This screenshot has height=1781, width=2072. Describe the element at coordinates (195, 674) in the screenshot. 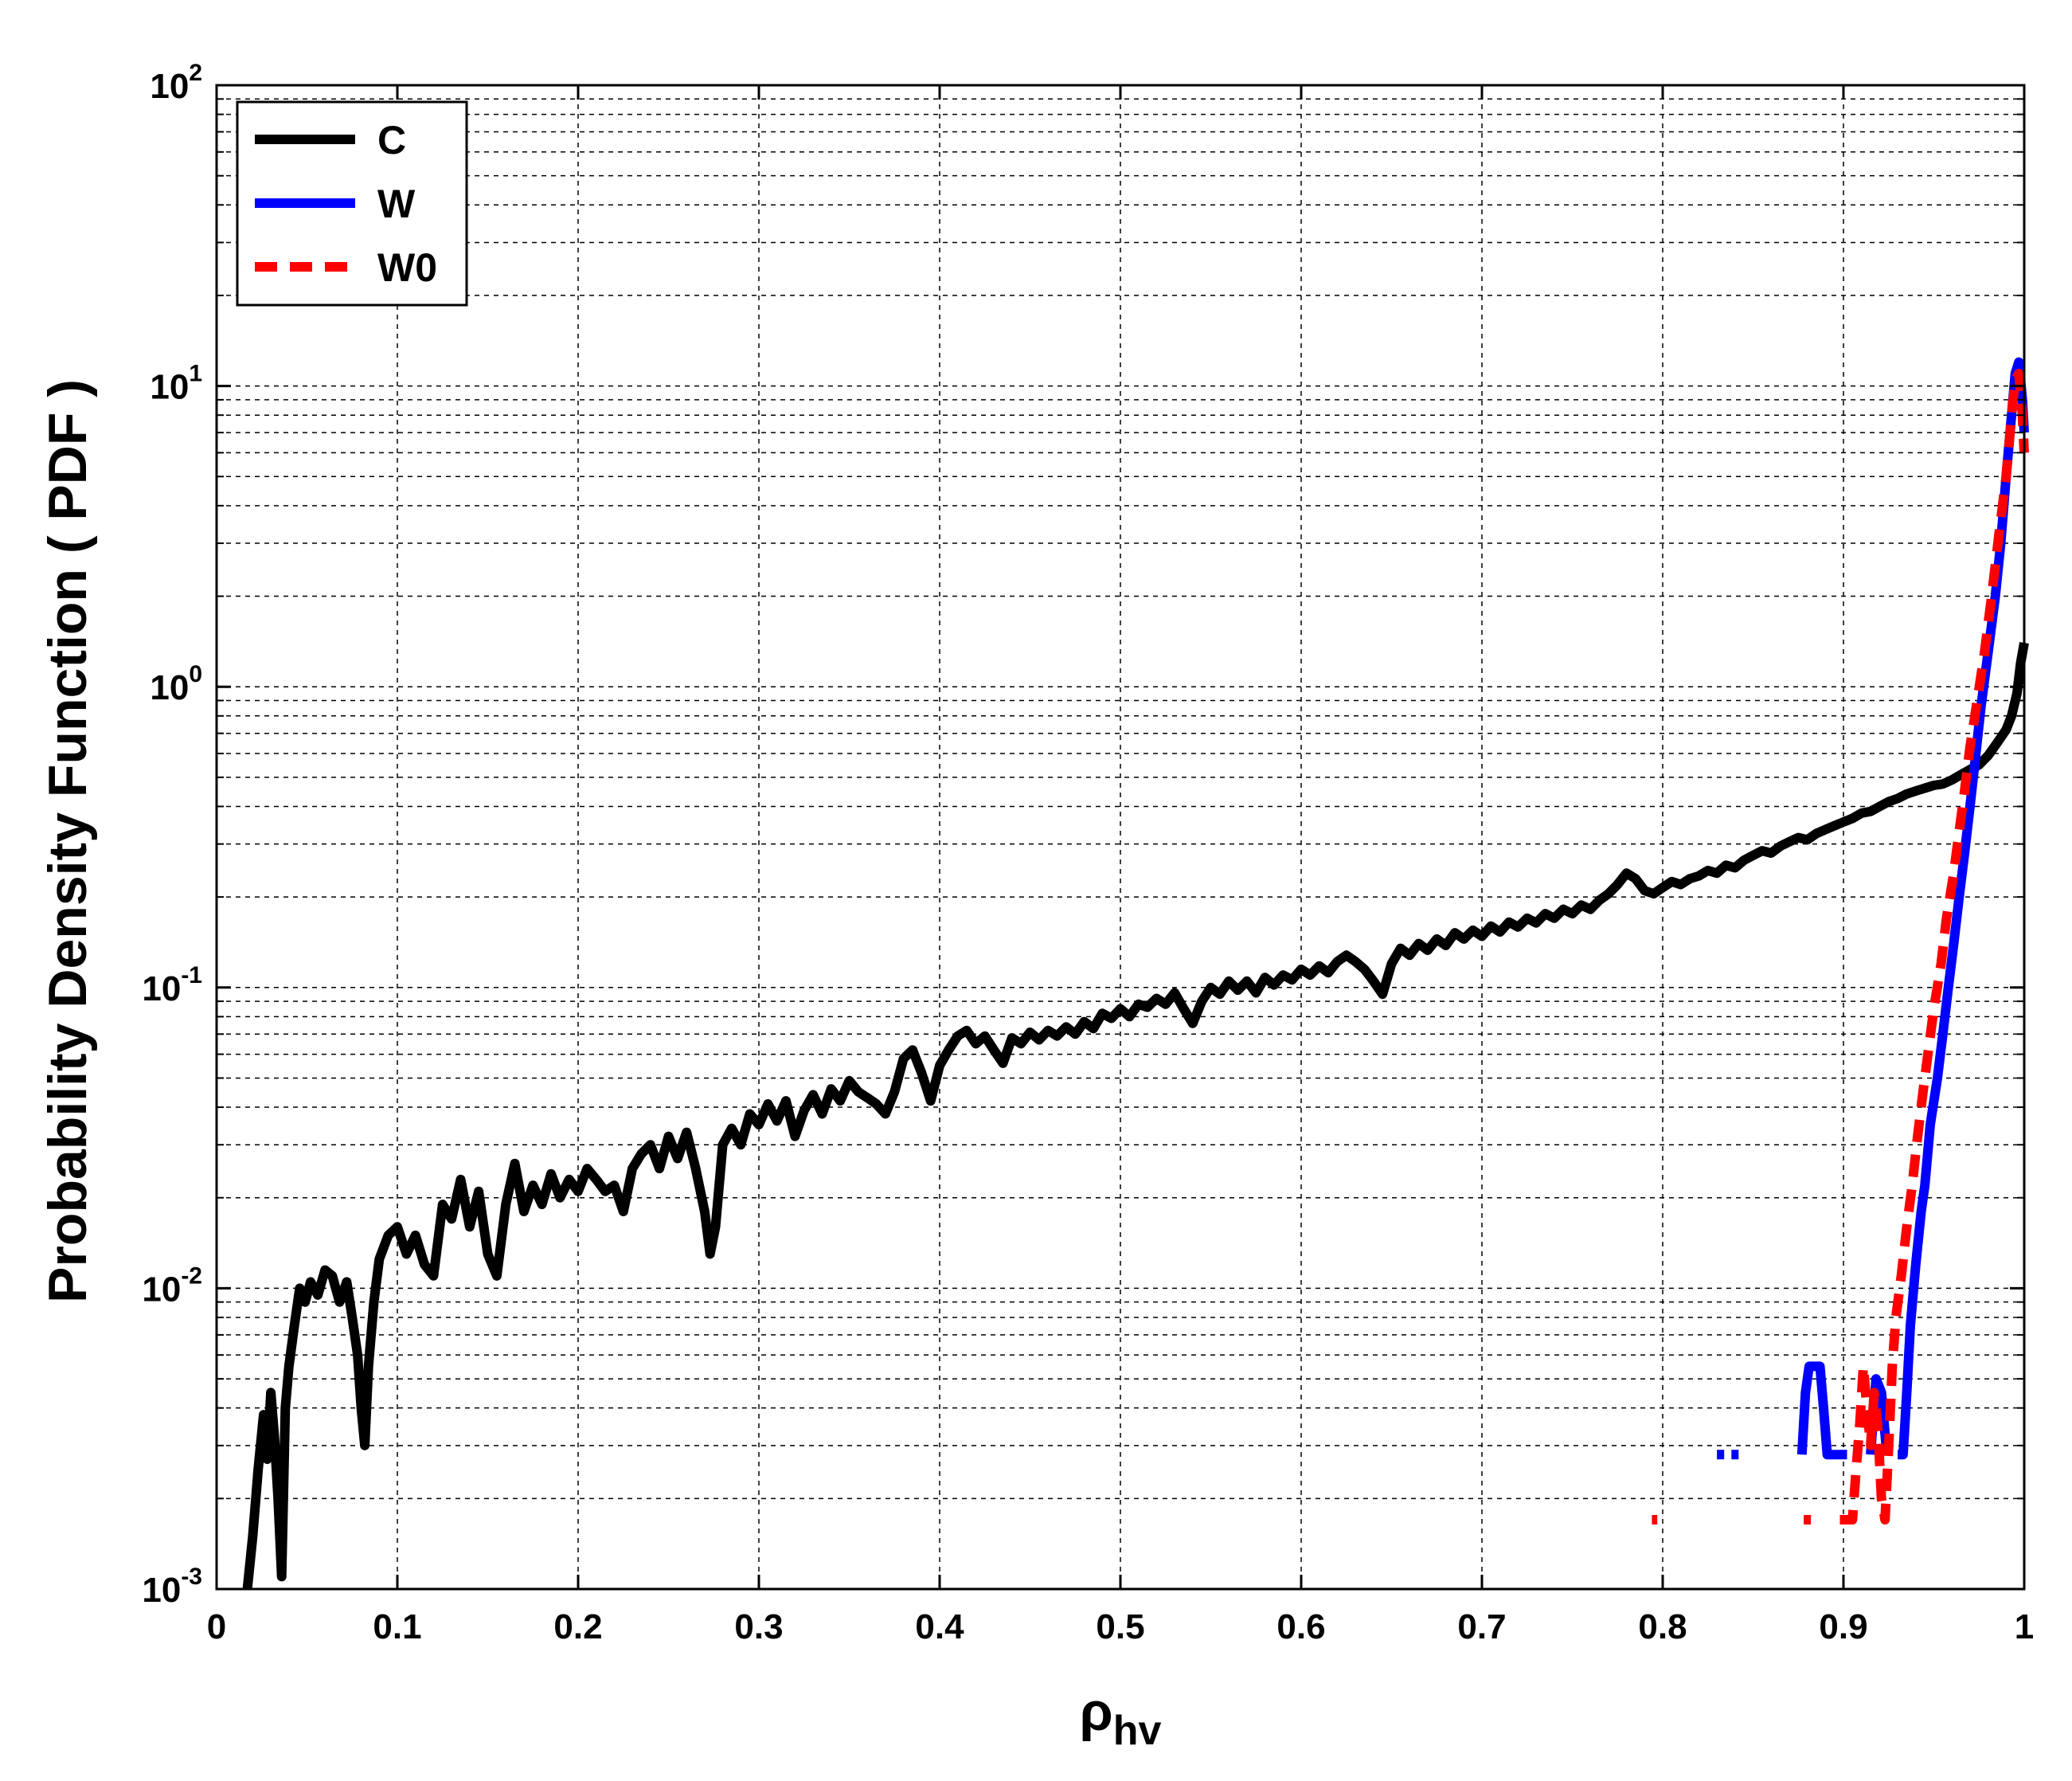

I see `y-tick-exponent: 0` at that location.